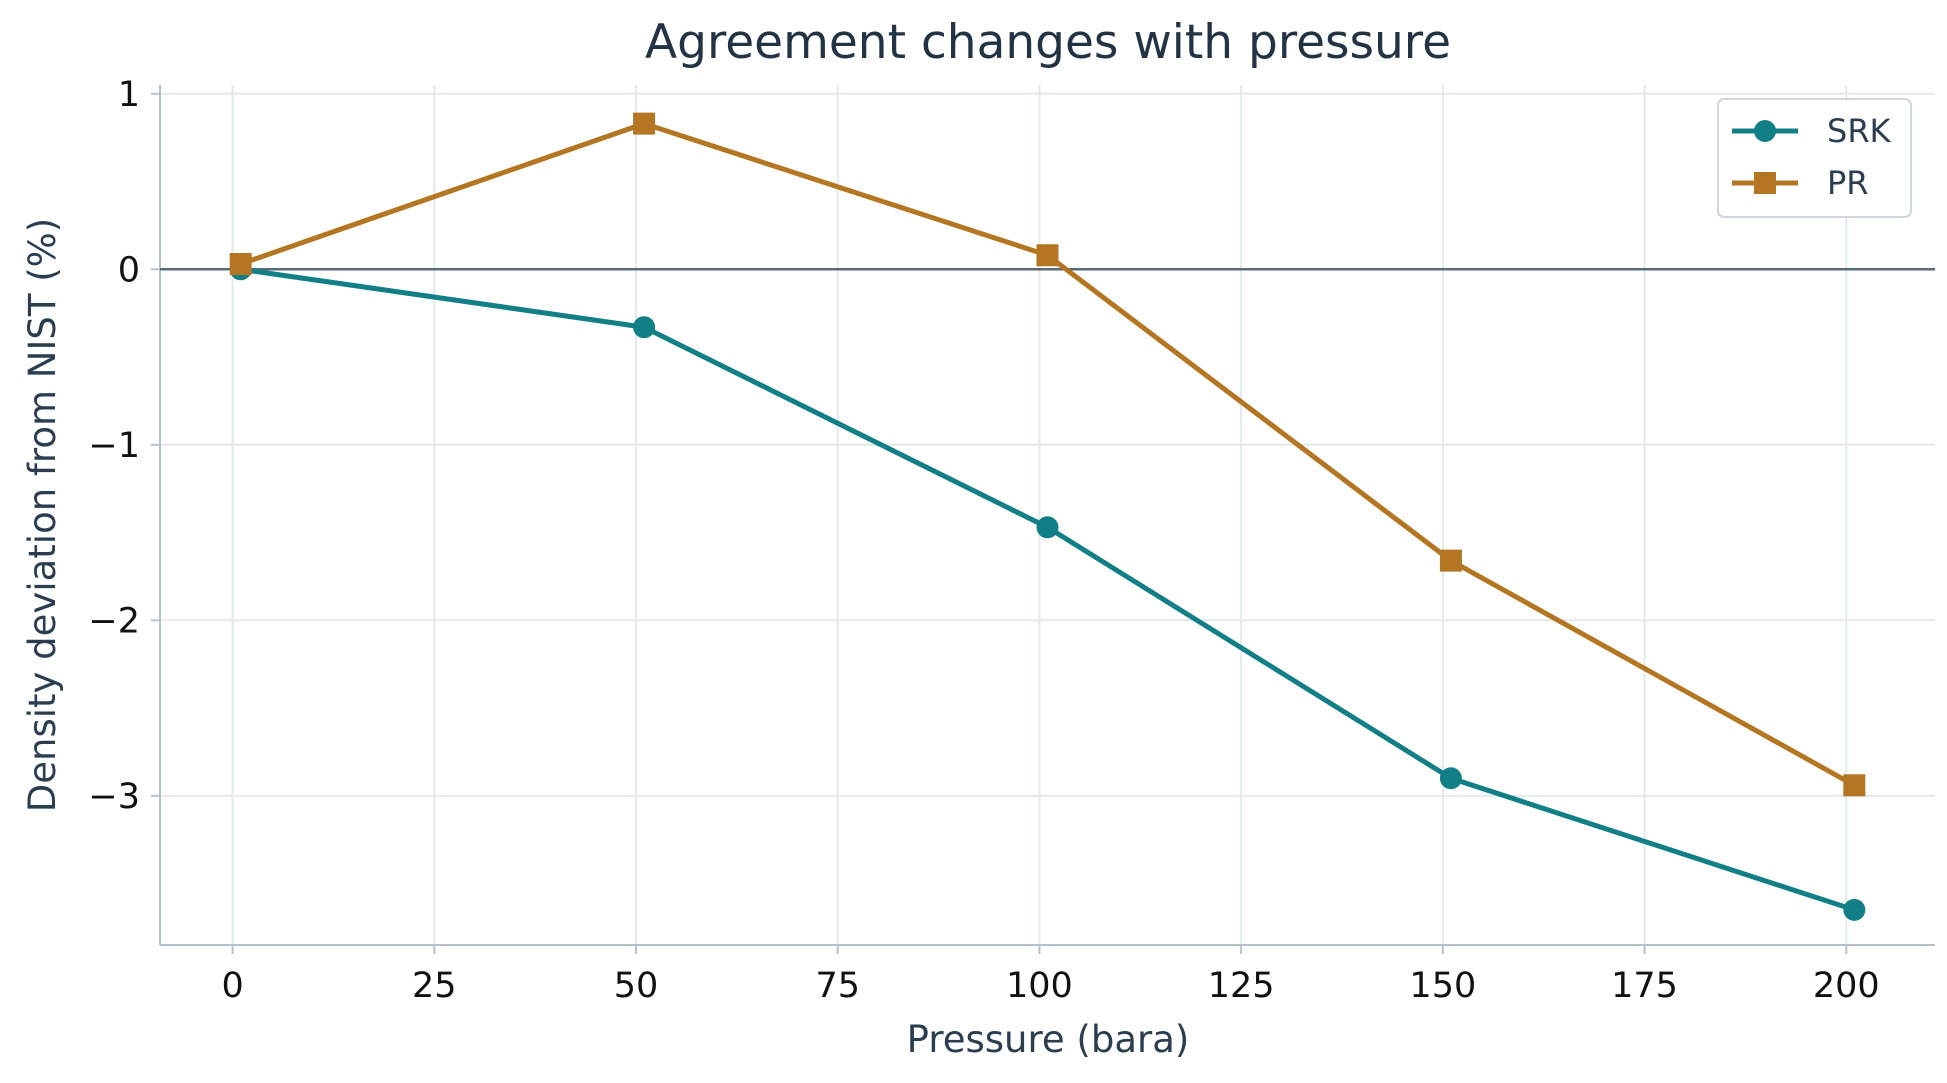 The width and height of the screenshot is (1947, 1083). Describe the element at coordinates (636, 986) in the screenshot. I see `x-tick-label: 50` at that location.